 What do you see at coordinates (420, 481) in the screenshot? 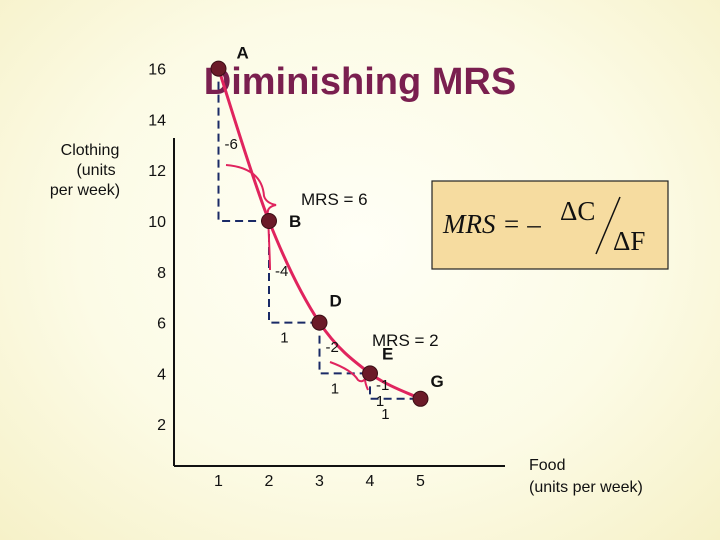
I see `x-tick-label: 5` at bounding box center [420, 481].